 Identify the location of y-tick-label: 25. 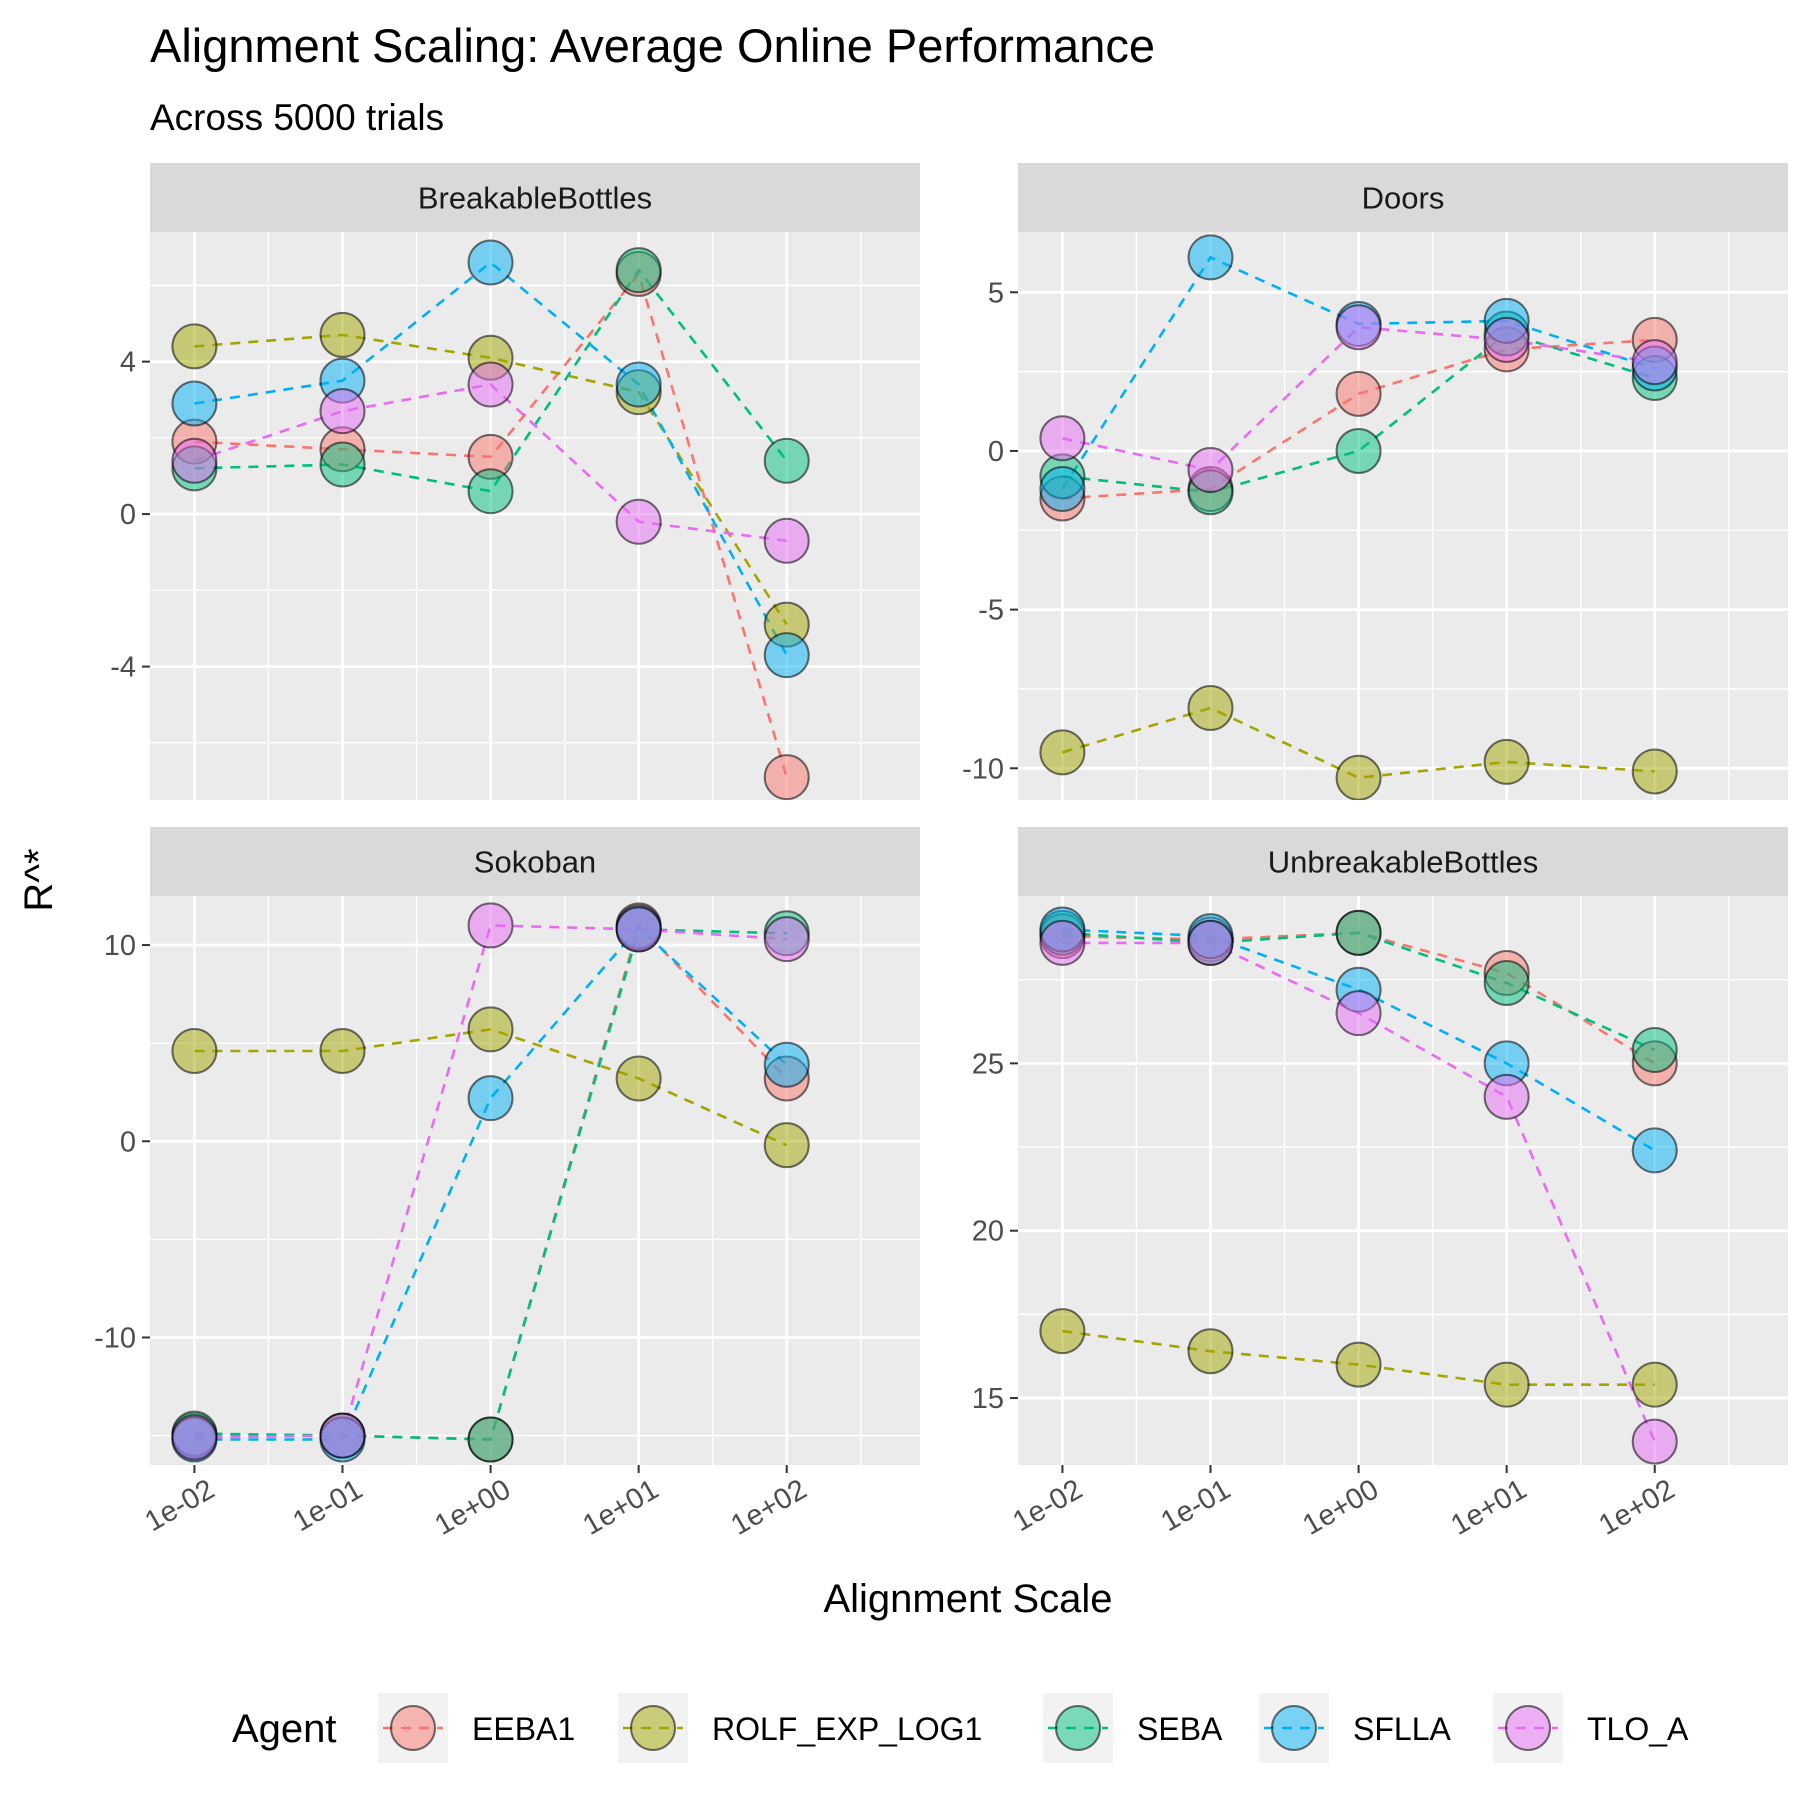
(988, 1064).